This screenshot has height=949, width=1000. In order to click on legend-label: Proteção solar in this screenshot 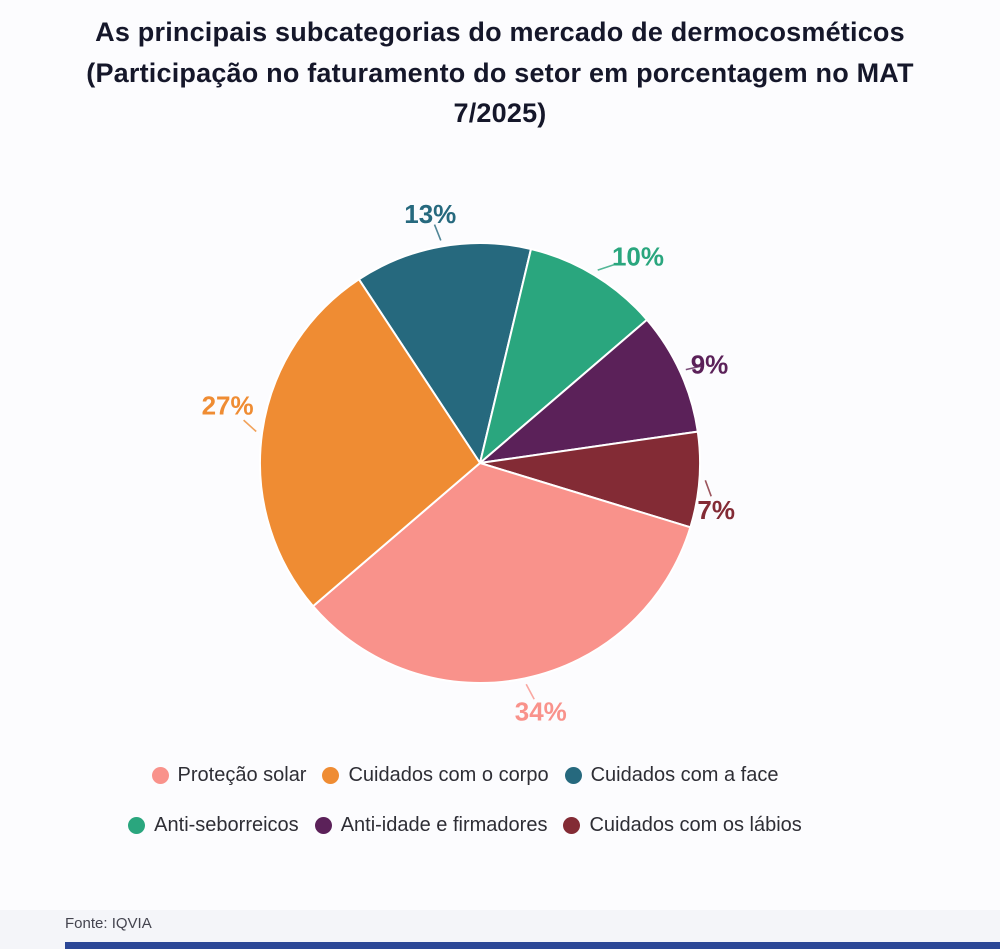, I will do `click(242, 774)`.